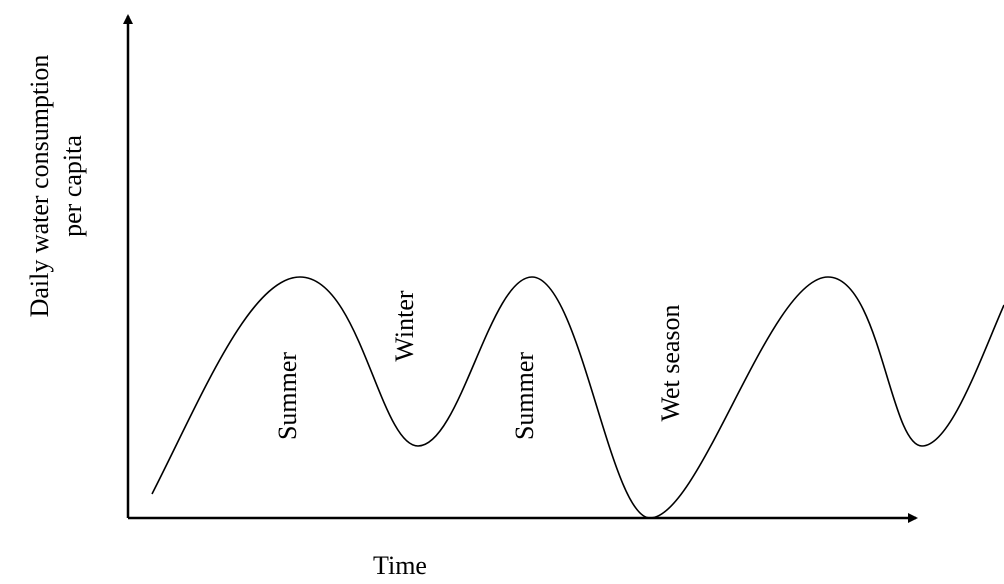  What do you see at coordinates (72, 186) in the screenshot?
I see `y-axis-label: per capita` at bounding box center [72, 186].